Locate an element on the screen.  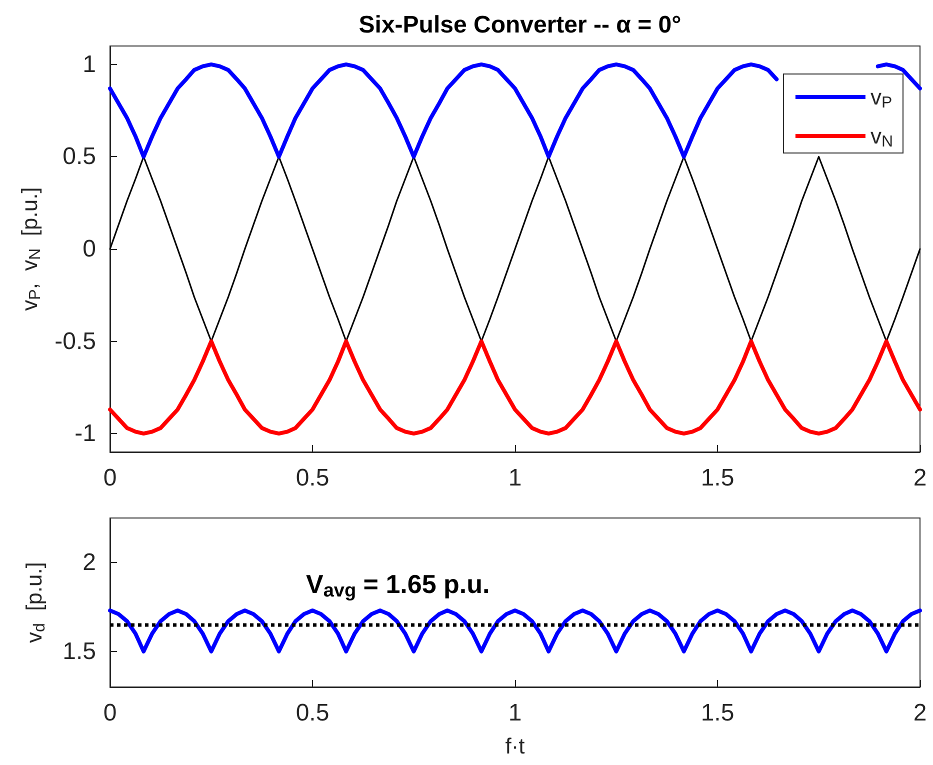
y-tick-label: 0.5 is located at coordinates (79, 156).